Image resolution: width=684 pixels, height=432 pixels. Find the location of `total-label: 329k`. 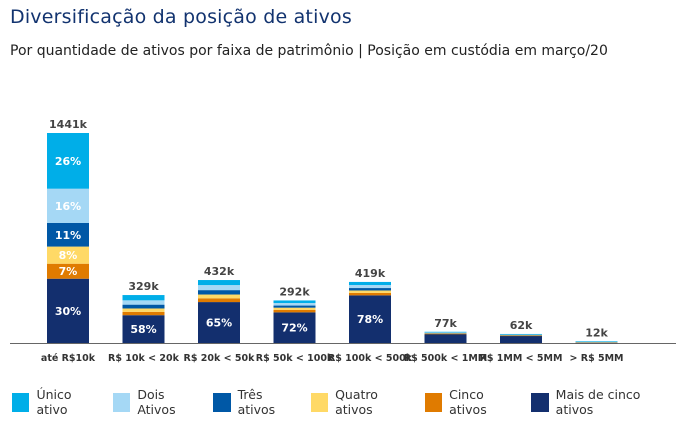

total-label: 329k is located at coordinates (143, 286).